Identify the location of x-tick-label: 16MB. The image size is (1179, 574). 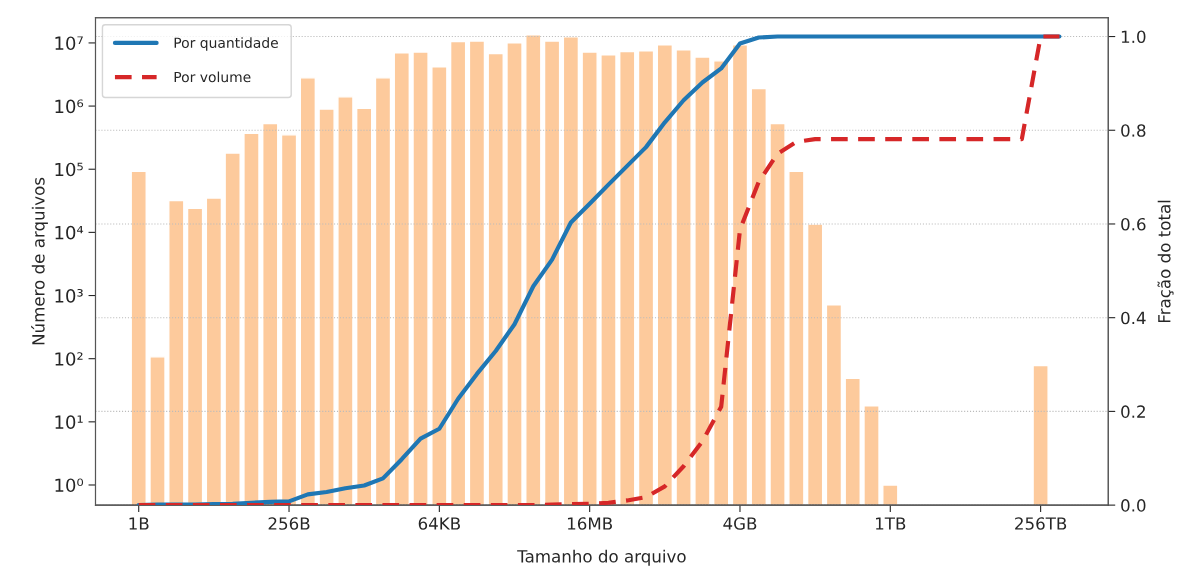
(589, 523).